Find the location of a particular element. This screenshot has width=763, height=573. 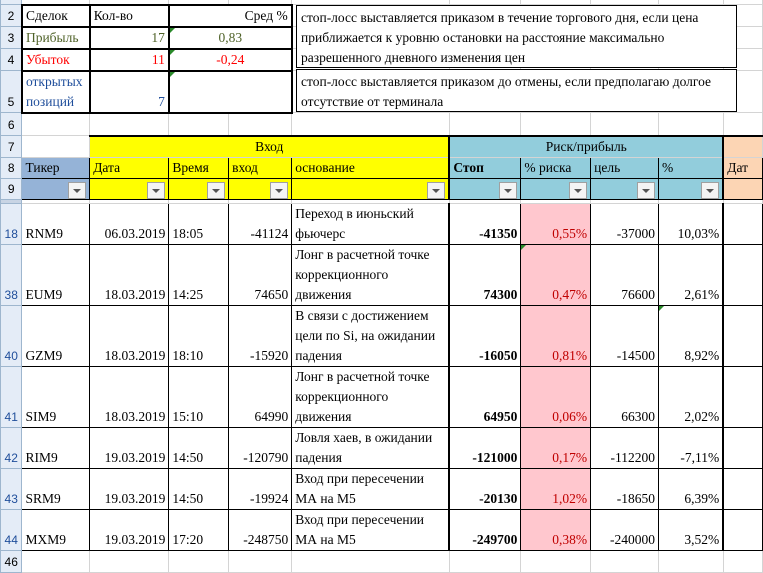

row-header: 43 is located at coordinates (11, 488).